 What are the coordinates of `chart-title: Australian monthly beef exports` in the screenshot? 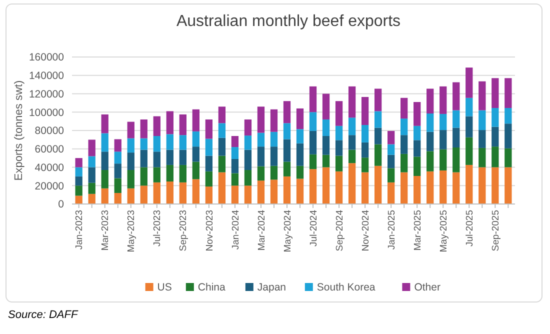 It's located at (288, 21).